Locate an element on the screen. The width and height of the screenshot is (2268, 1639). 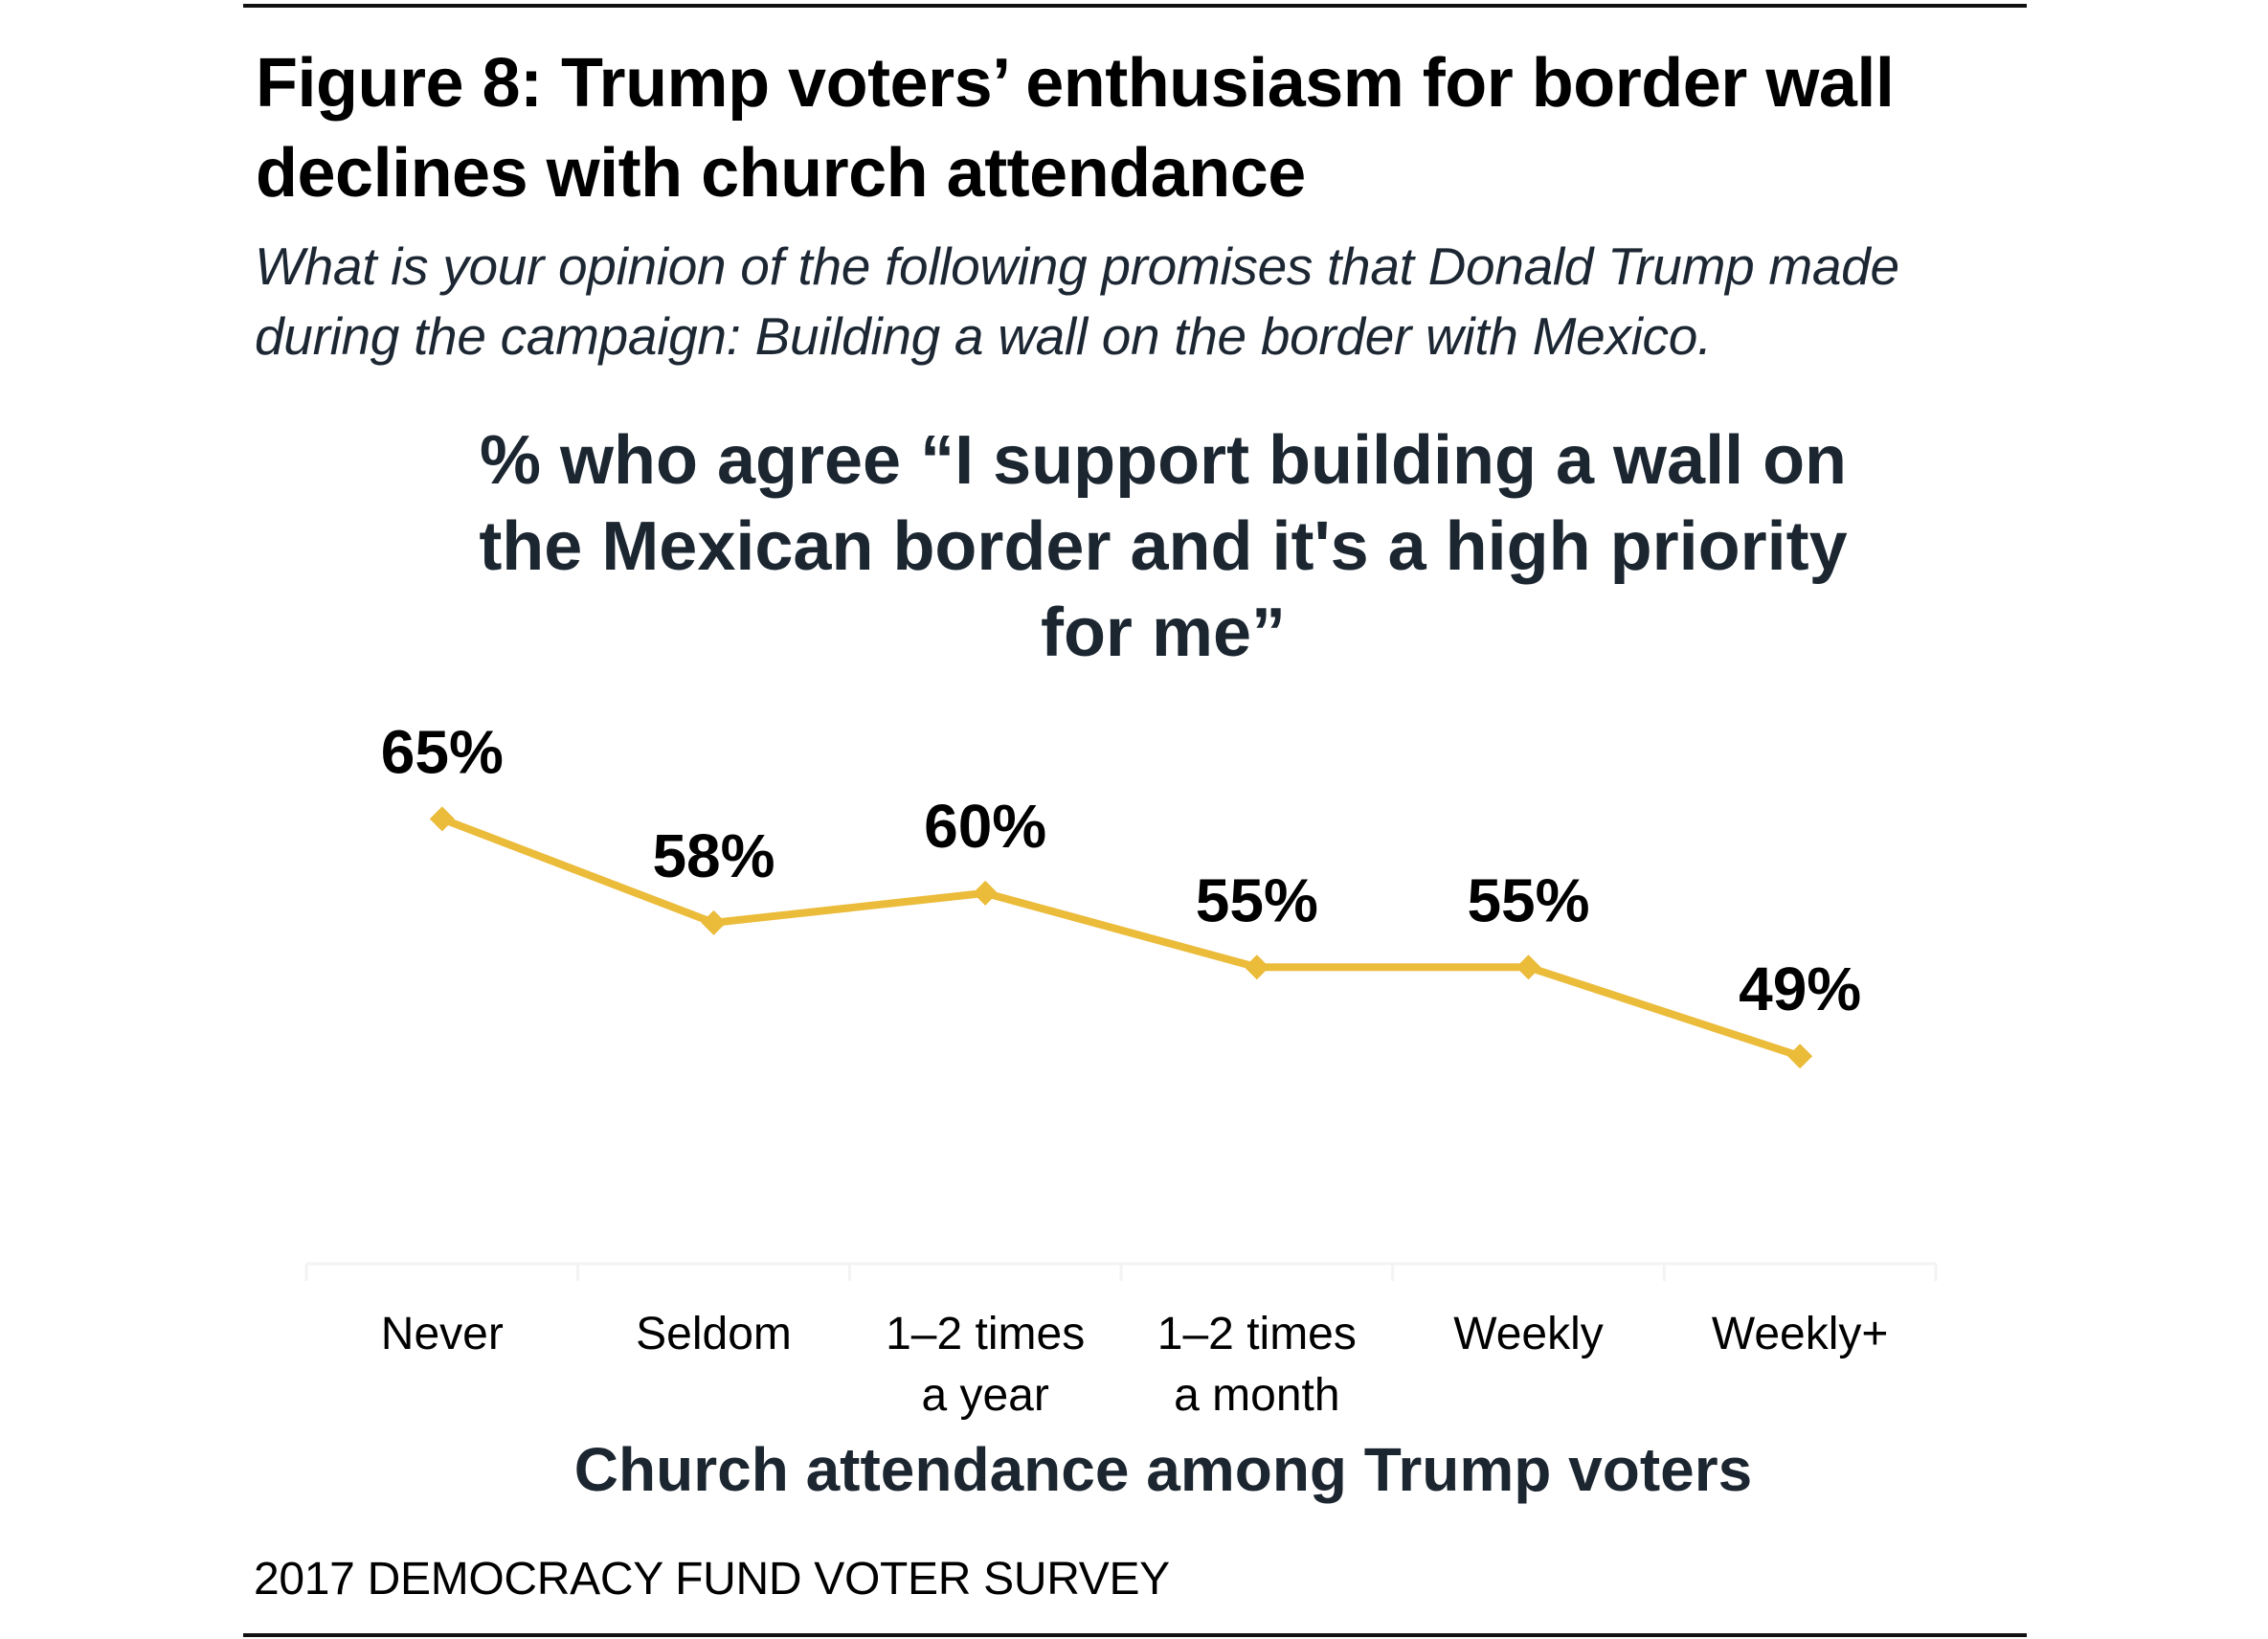
figure-title-line-2: declines with church attendance is located at coordinates (781, 173).